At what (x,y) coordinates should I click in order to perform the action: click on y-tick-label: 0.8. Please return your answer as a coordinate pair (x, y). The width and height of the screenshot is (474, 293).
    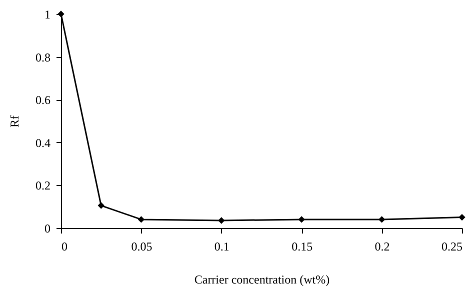
    Looking at the image, I should click on (43, 57).